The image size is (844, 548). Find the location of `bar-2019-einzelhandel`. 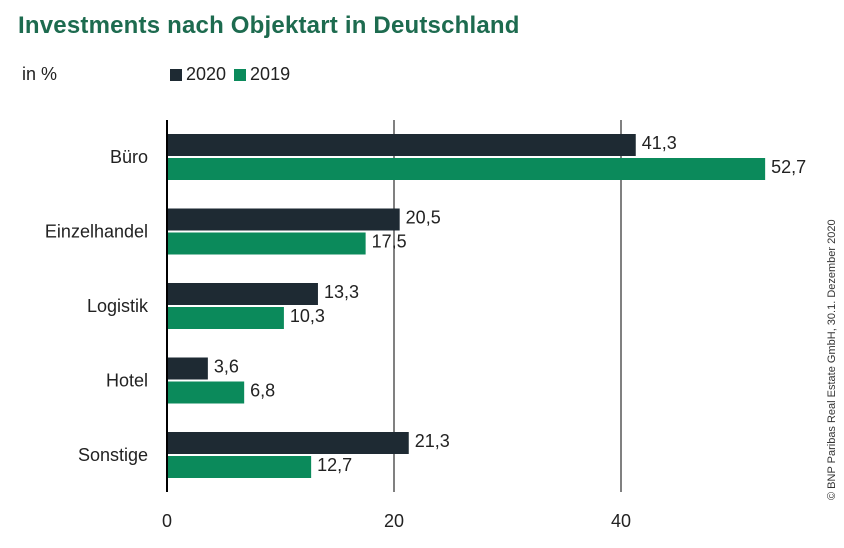

bar-2019-einzelhandel is located at coordinates (266, 243).